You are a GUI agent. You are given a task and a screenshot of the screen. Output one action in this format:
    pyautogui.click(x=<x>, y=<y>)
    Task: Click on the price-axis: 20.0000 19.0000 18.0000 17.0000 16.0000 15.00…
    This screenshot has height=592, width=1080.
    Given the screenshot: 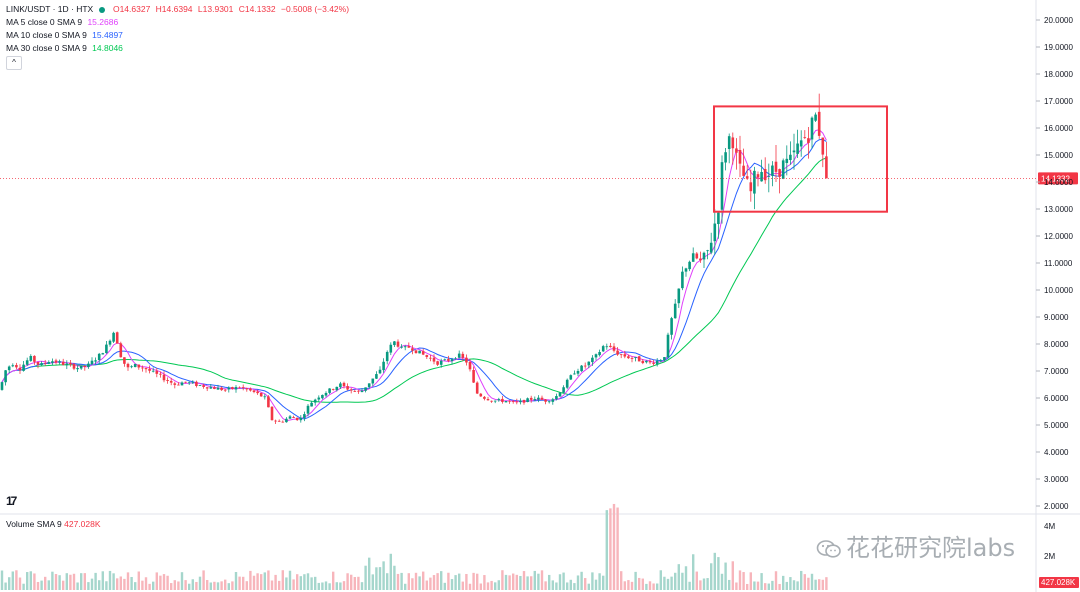 What is the action you would take?
    pyautogui.click(x=1057, y=302)
    